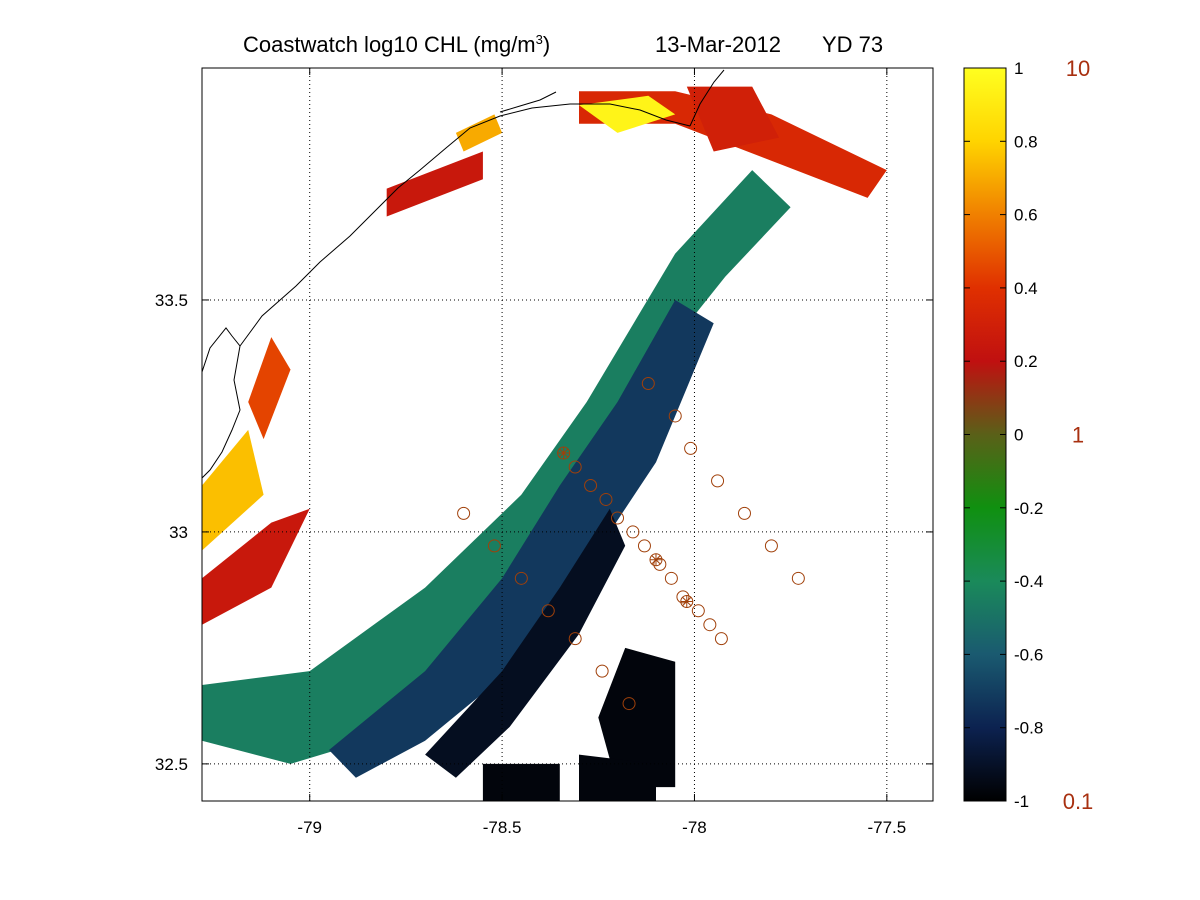  What do you see at coordinates (389, 44) in the screenshot?
I see `chart-title-main: Coastwatch log10 CHL (mg/m` at bounding box center [389, 44].